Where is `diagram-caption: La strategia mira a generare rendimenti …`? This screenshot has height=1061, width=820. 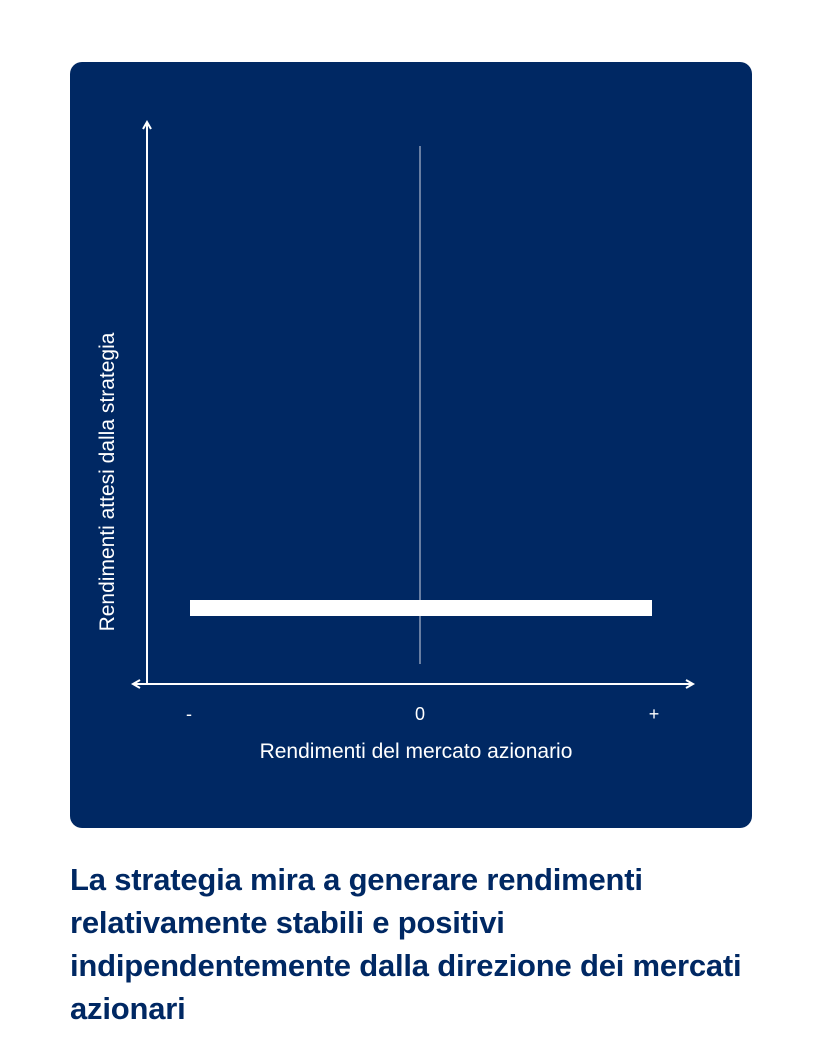 diagram-caption: La strategia mira a generare rendimenti … is located at coordinates (406, 944).